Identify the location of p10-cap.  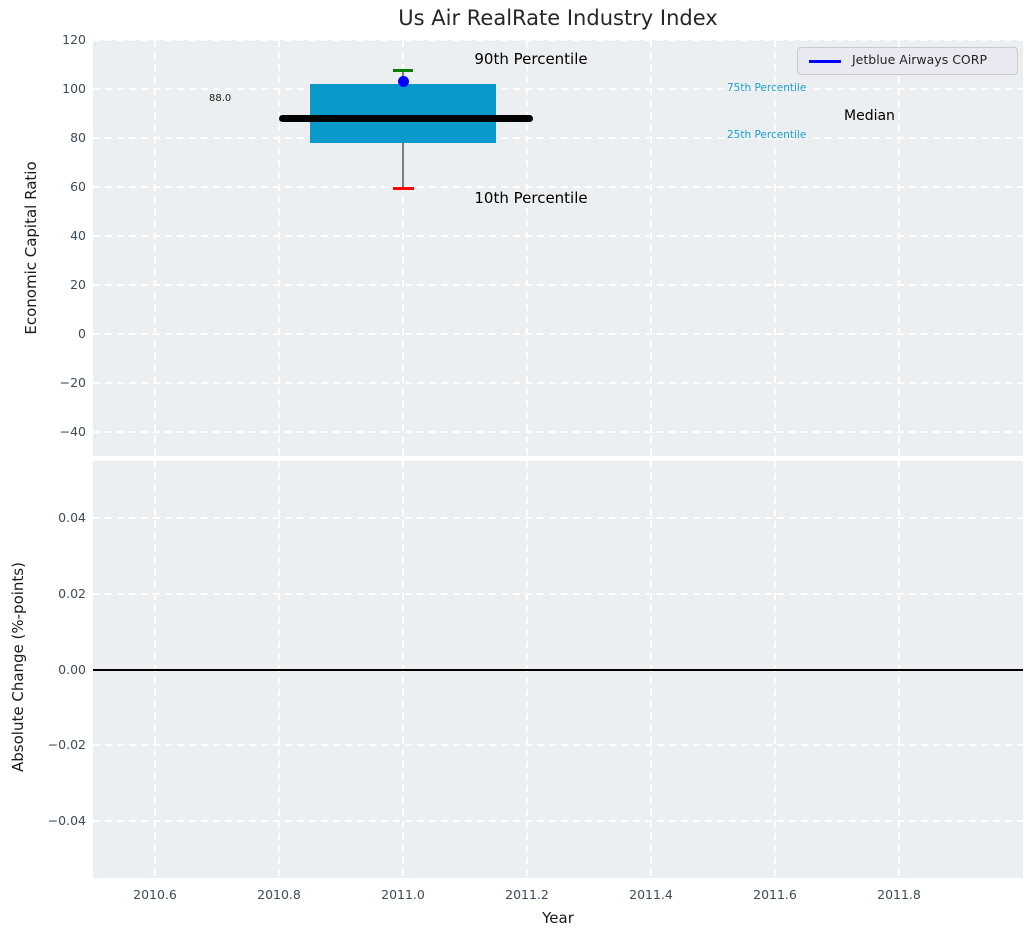
(403, 188).